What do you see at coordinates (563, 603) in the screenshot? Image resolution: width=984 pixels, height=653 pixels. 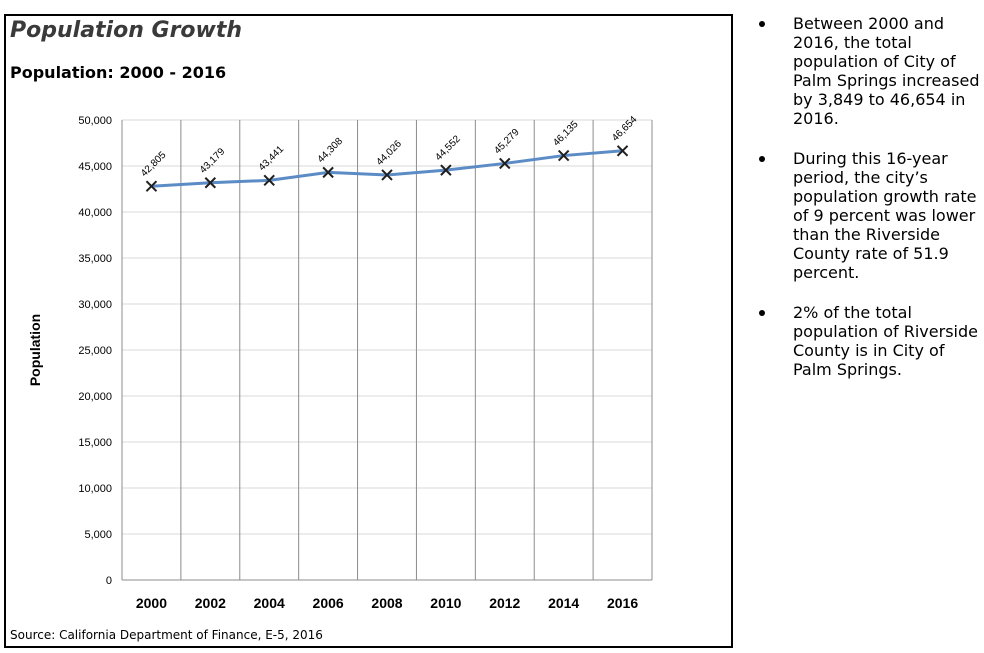 I see `x-tick-label: 2014` at bounding box center [563, 603].